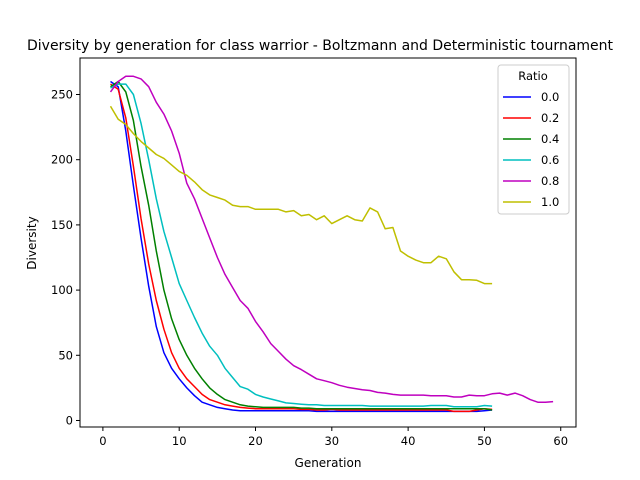 The width and height of the screenshot is (640, 480). What do you see at coordinates (560, 441) in the screenshot?
I see `x-tick-label: 60` at bounding box center [560, 441].